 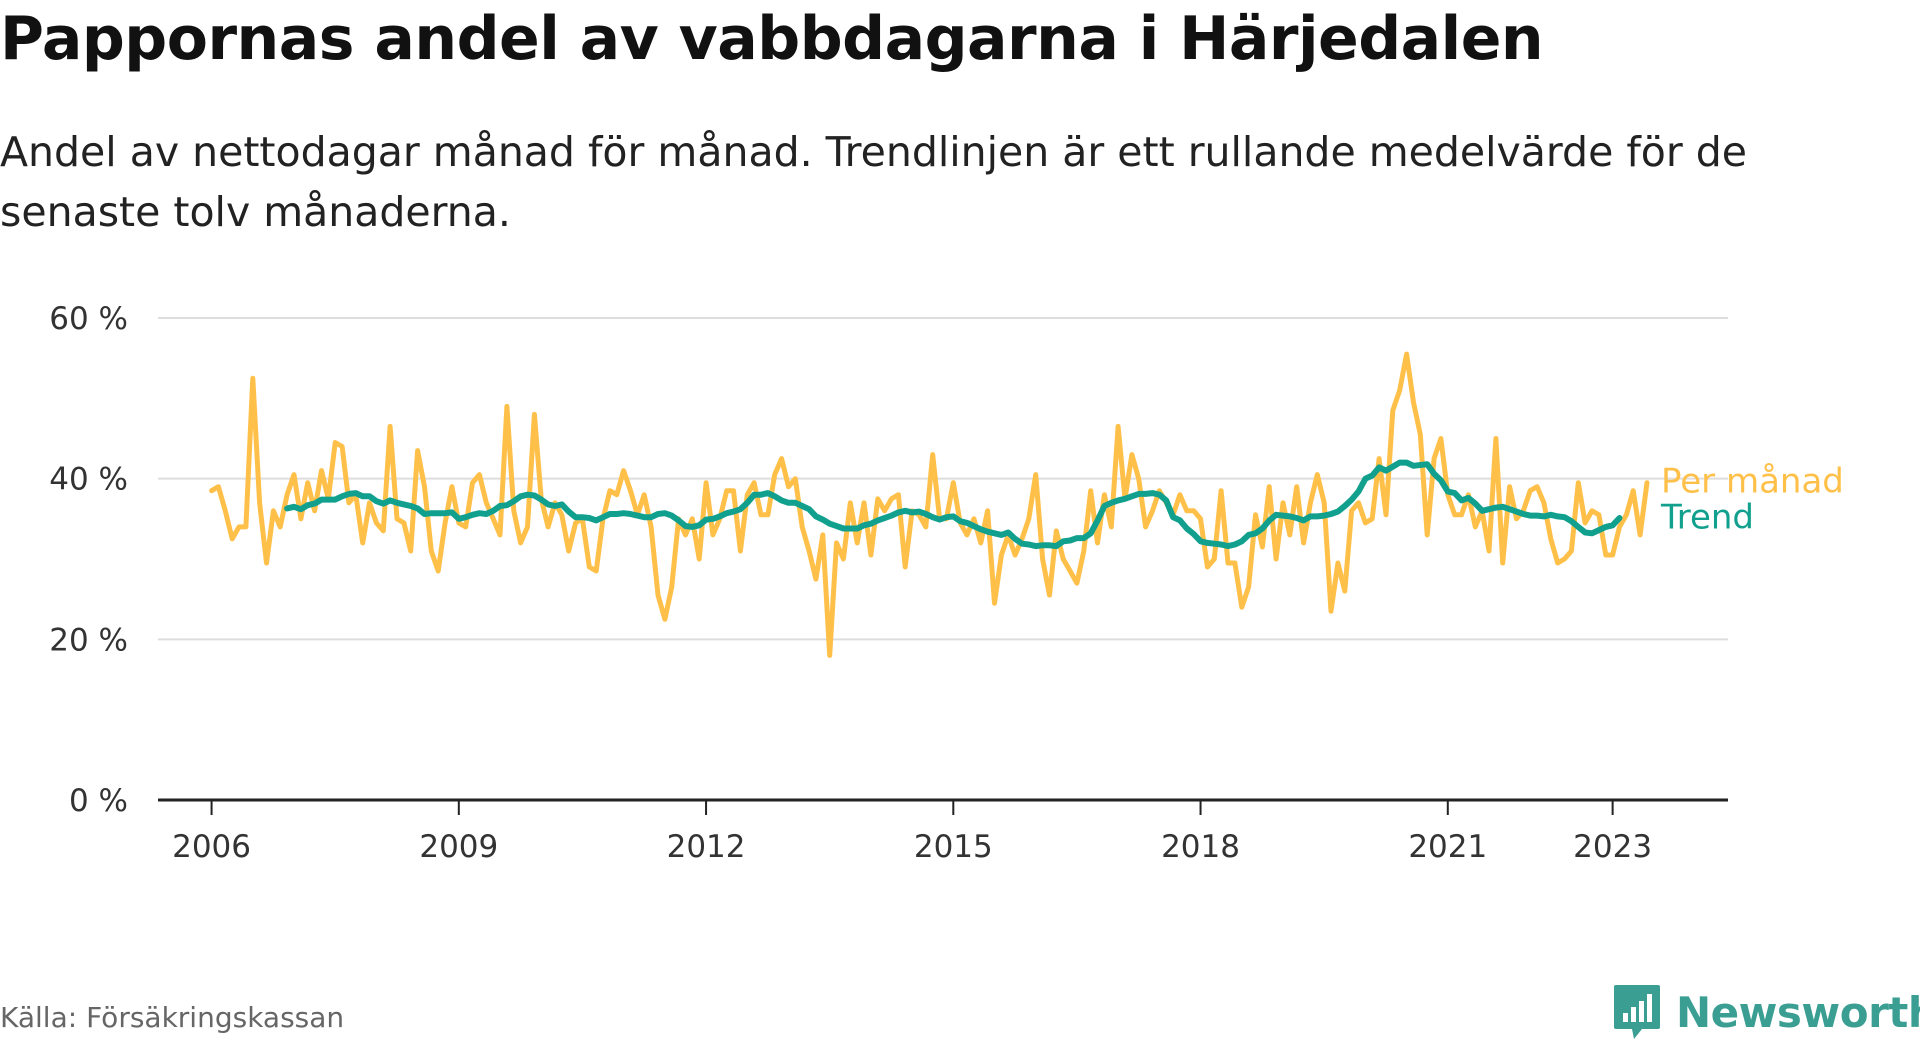 I want to click on x-tick-label: 2021, so click(x=1447, y=847).